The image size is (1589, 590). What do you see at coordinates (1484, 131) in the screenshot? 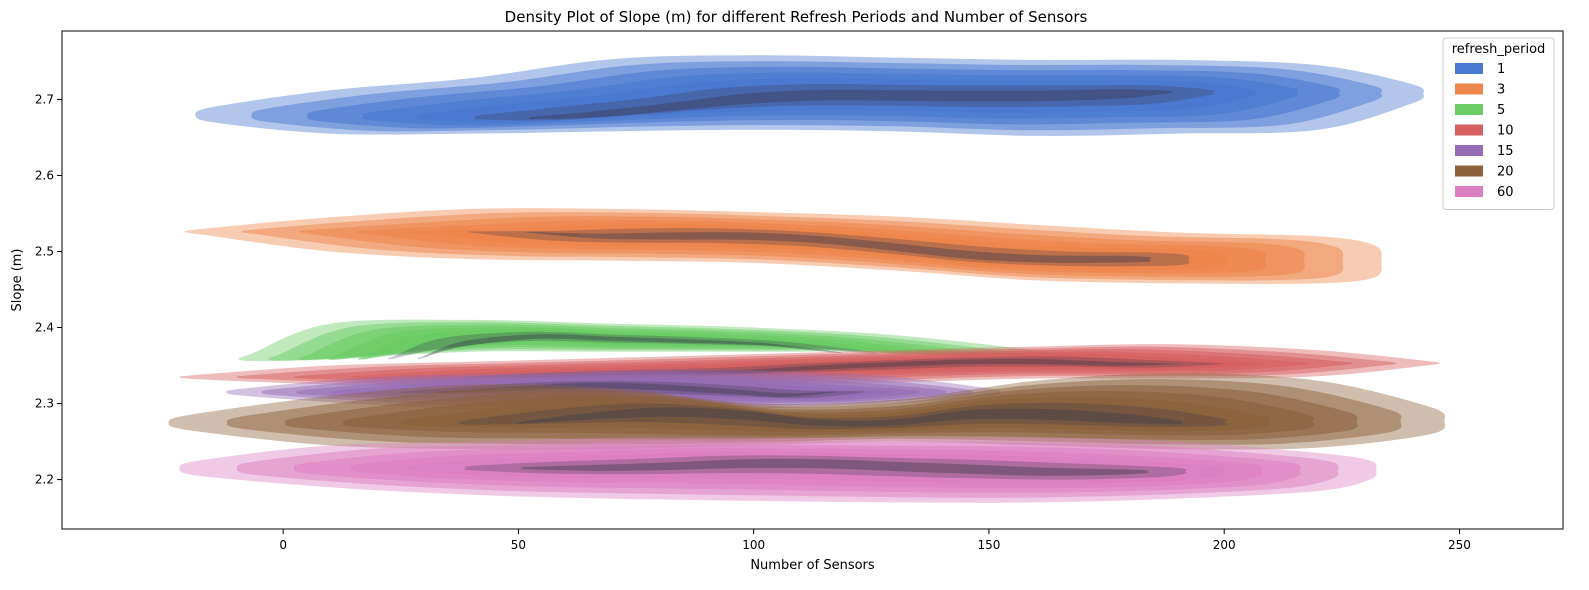
I see `legend-items: 1 3 5 10 15 20 60` at bounding box center [1484, 131].